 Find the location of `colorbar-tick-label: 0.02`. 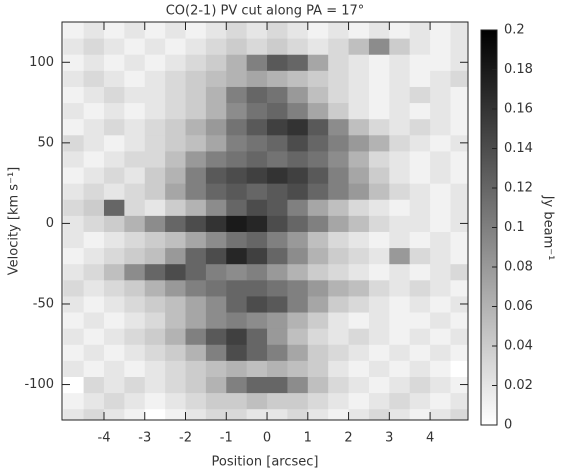

colorbar-tick-label: 0.02 is located at coordinates (518, 385).